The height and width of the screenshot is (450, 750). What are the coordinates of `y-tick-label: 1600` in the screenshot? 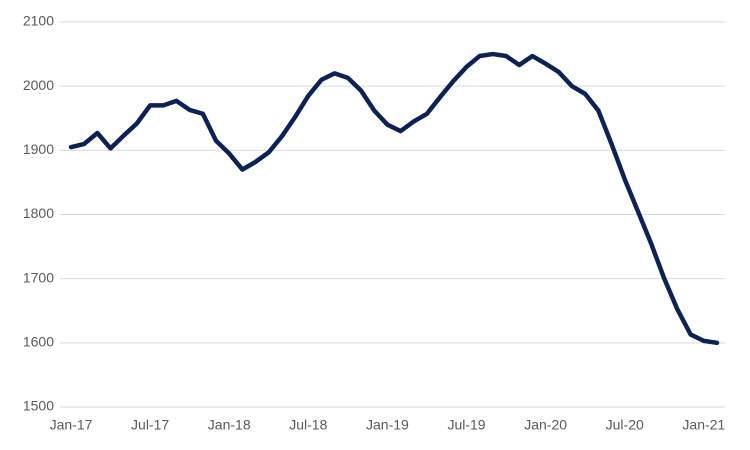 It's located at (38, 342).